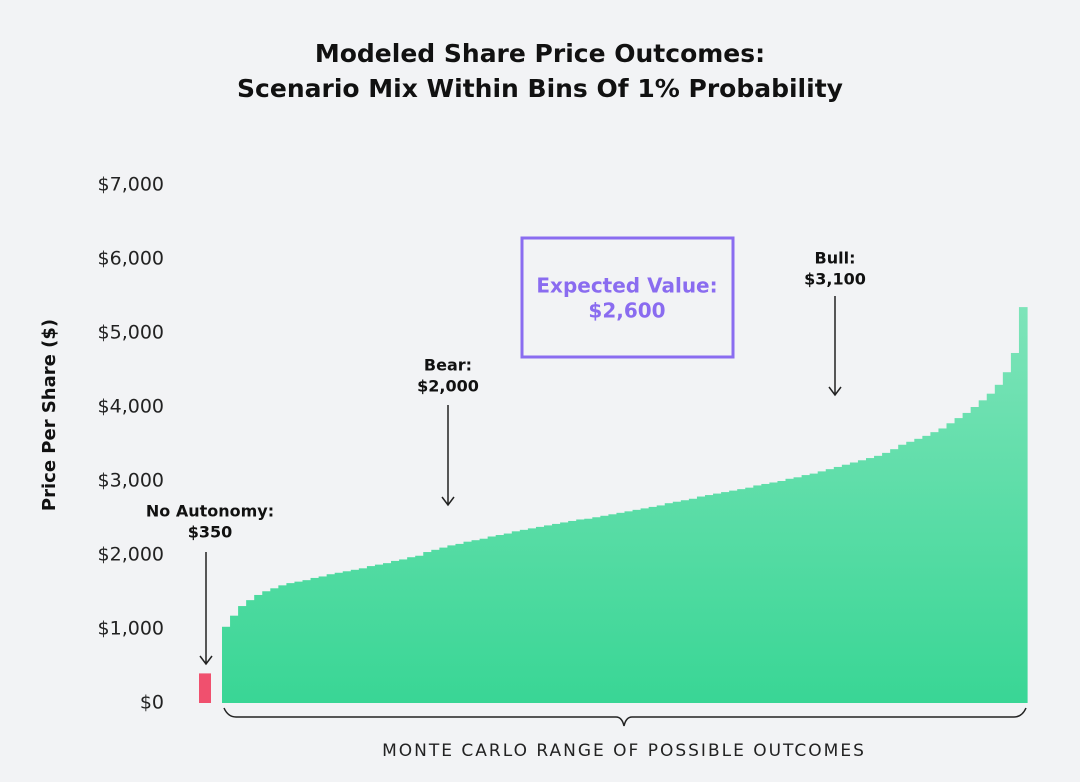  I want to click on expected-value-box, so click(627, 297).